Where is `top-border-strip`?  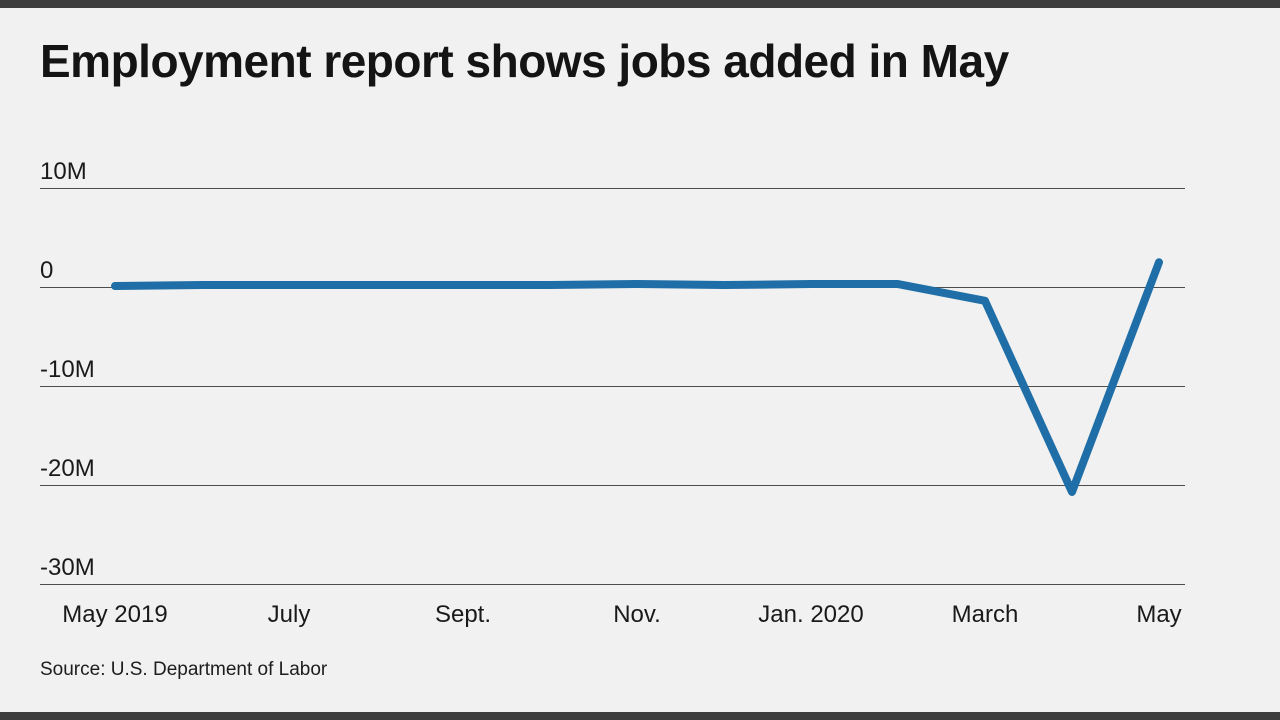
top-border-strip is located at coordinates (640, 4).